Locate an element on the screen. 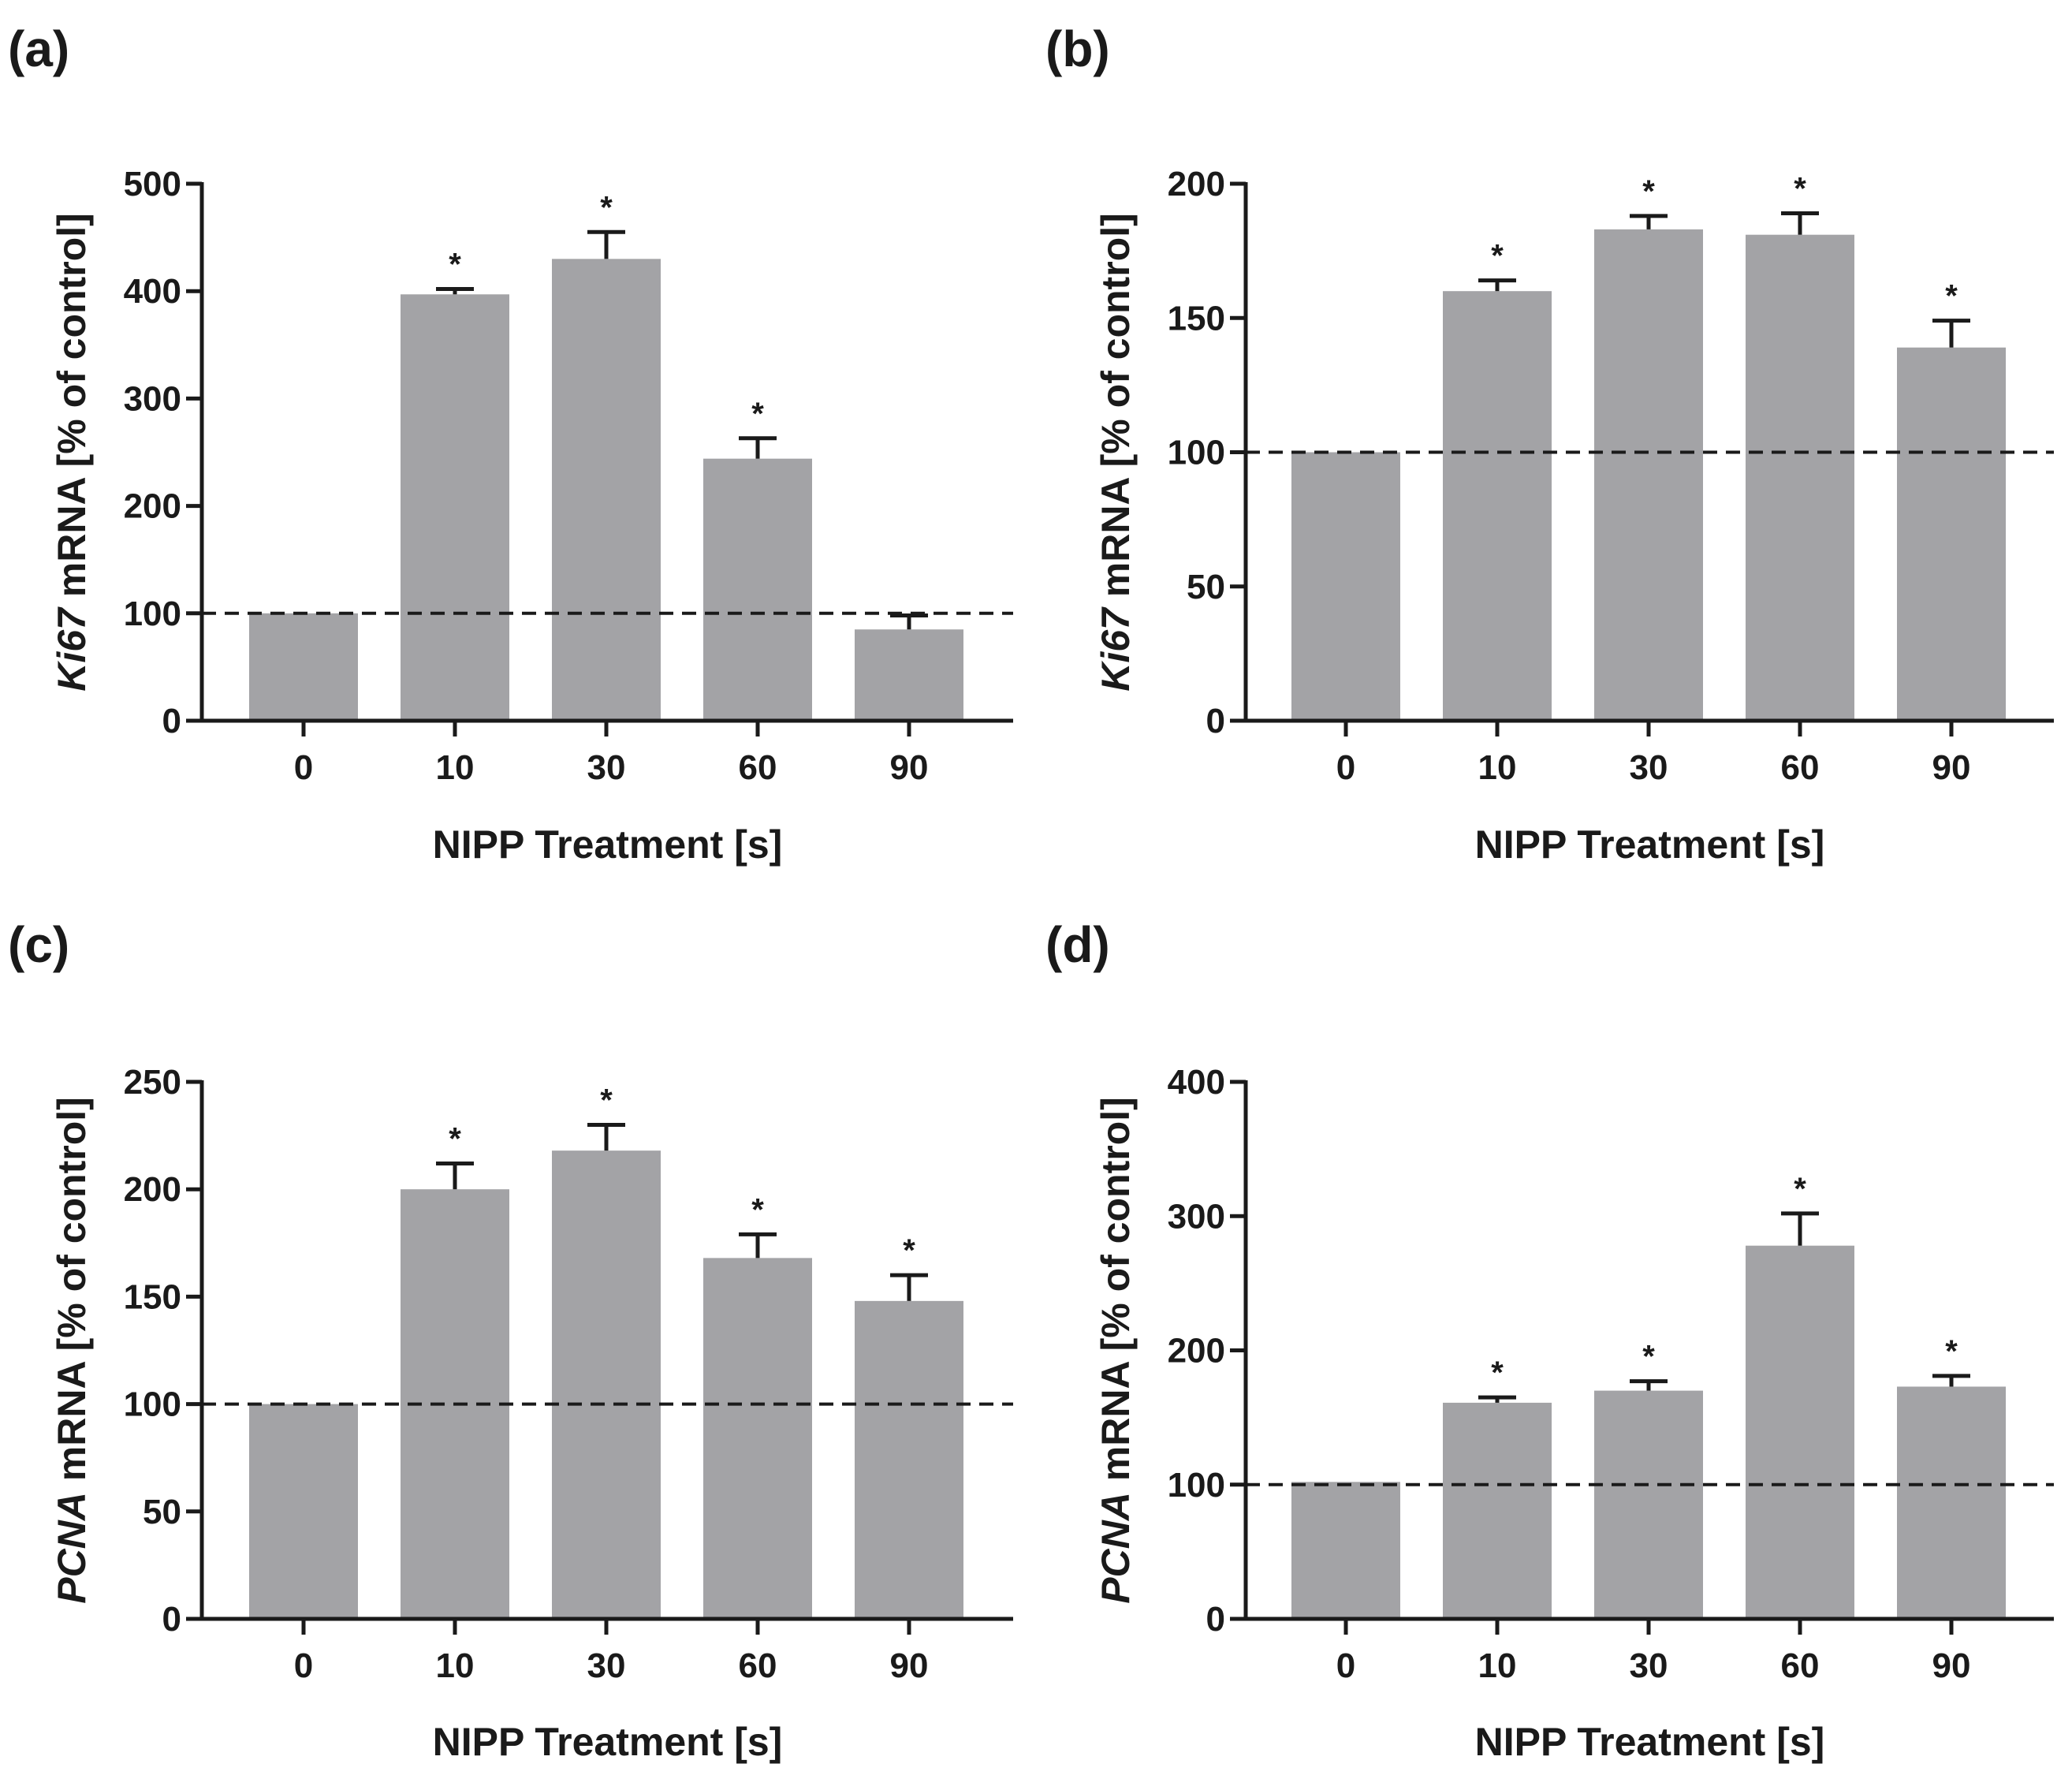  y-tick-label: 500 is located at coordinates (152, 184).